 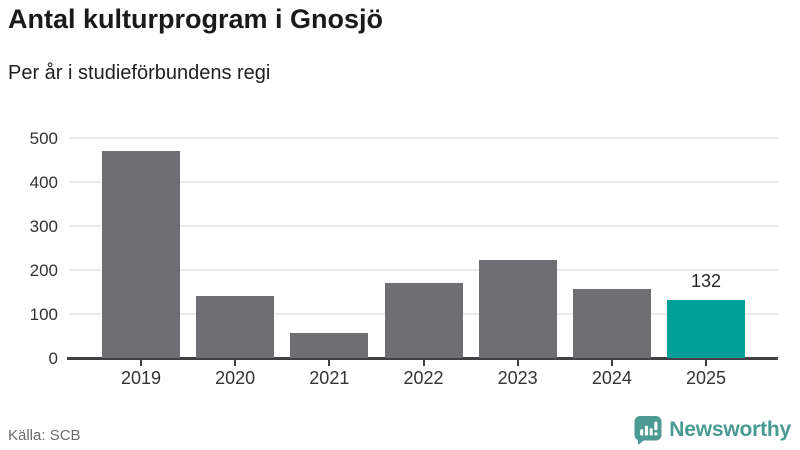 What do you see at coordinates (730, 429) in the screenshot?
I see `newsworthy-wordmark: Newsworthy` at bounding box center [730, 429].